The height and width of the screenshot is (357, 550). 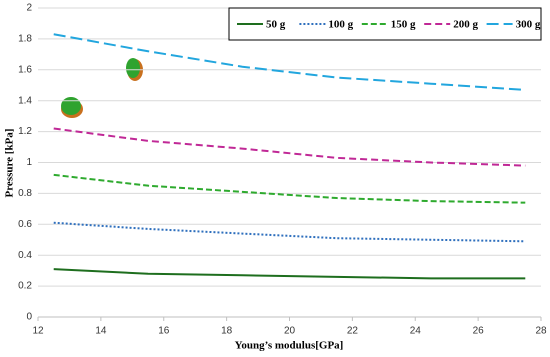 What do you see at coordinates (29, 162) in the screenshot?
I see `y-tick-label: 1` at bounding box center [29, 162].